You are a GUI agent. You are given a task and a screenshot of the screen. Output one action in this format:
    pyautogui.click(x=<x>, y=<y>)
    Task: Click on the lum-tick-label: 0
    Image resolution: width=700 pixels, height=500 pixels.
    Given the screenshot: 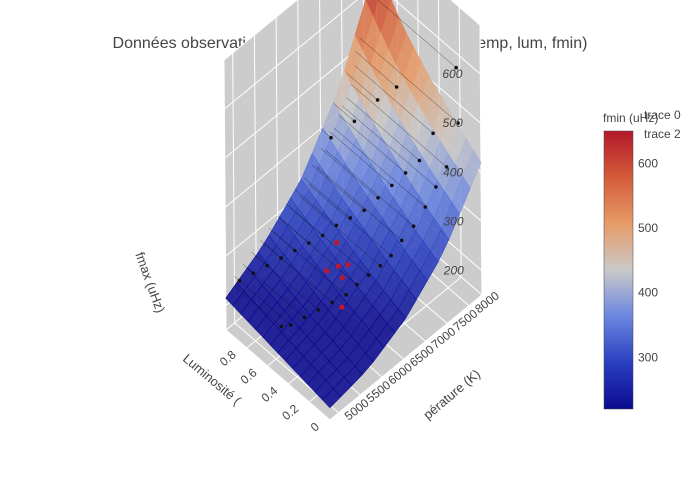 What is the action you would take?
    pyautogui.click(x=315, y=426)
    